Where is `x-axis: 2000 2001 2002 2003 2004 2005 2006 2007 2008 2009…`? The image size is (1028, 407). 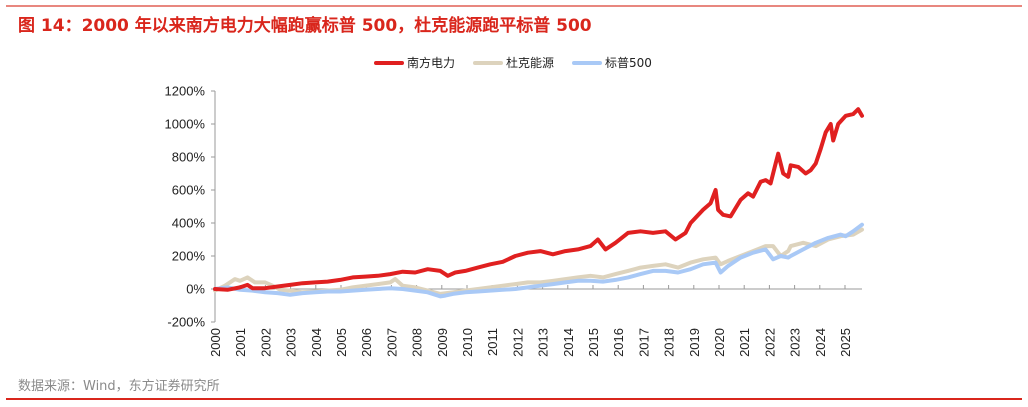
x-axis: 2000 2001 2002 2003 2004 2005 2006 2007 2008 2009… is located at coordinates (535, 321).